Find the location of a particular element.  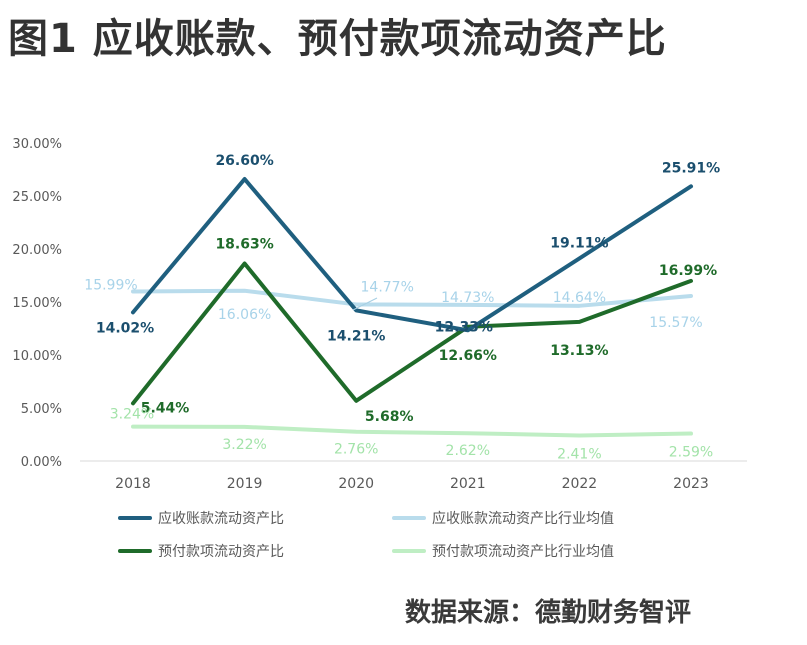

leader-line is located at coordinates (365, 304).